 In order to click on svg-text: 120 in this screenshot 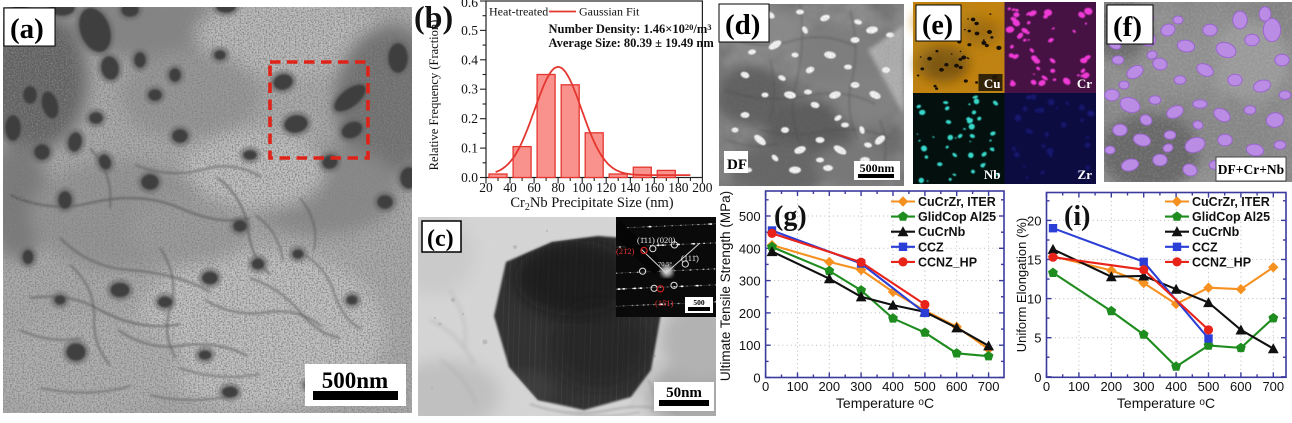, I will do `click(606, 187)`.